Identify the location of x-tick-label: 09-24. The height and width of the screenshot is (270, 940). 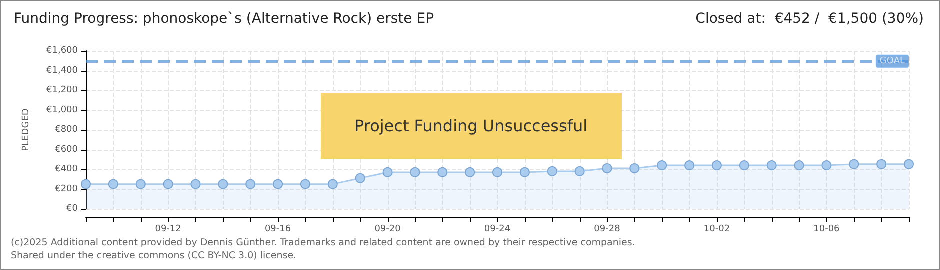
(497, 229).